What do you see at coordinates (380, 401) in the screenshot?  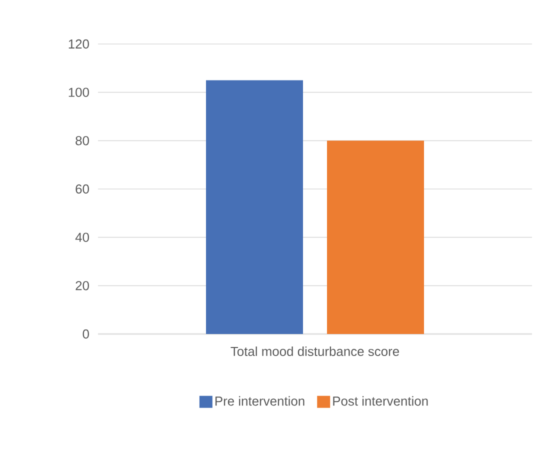 I see `legend-label: Post intervention` at bounding box center [380, 401].